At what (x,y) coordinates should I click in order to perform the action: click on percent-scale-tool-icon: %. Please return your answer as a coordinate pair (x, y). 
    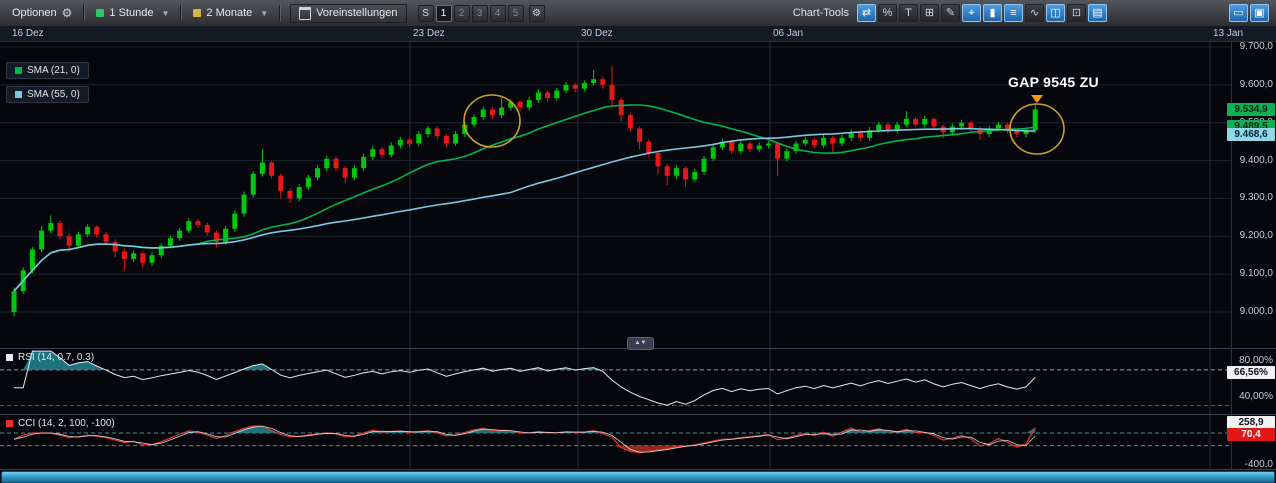
    Looking at the image, I should click on (887, 13).